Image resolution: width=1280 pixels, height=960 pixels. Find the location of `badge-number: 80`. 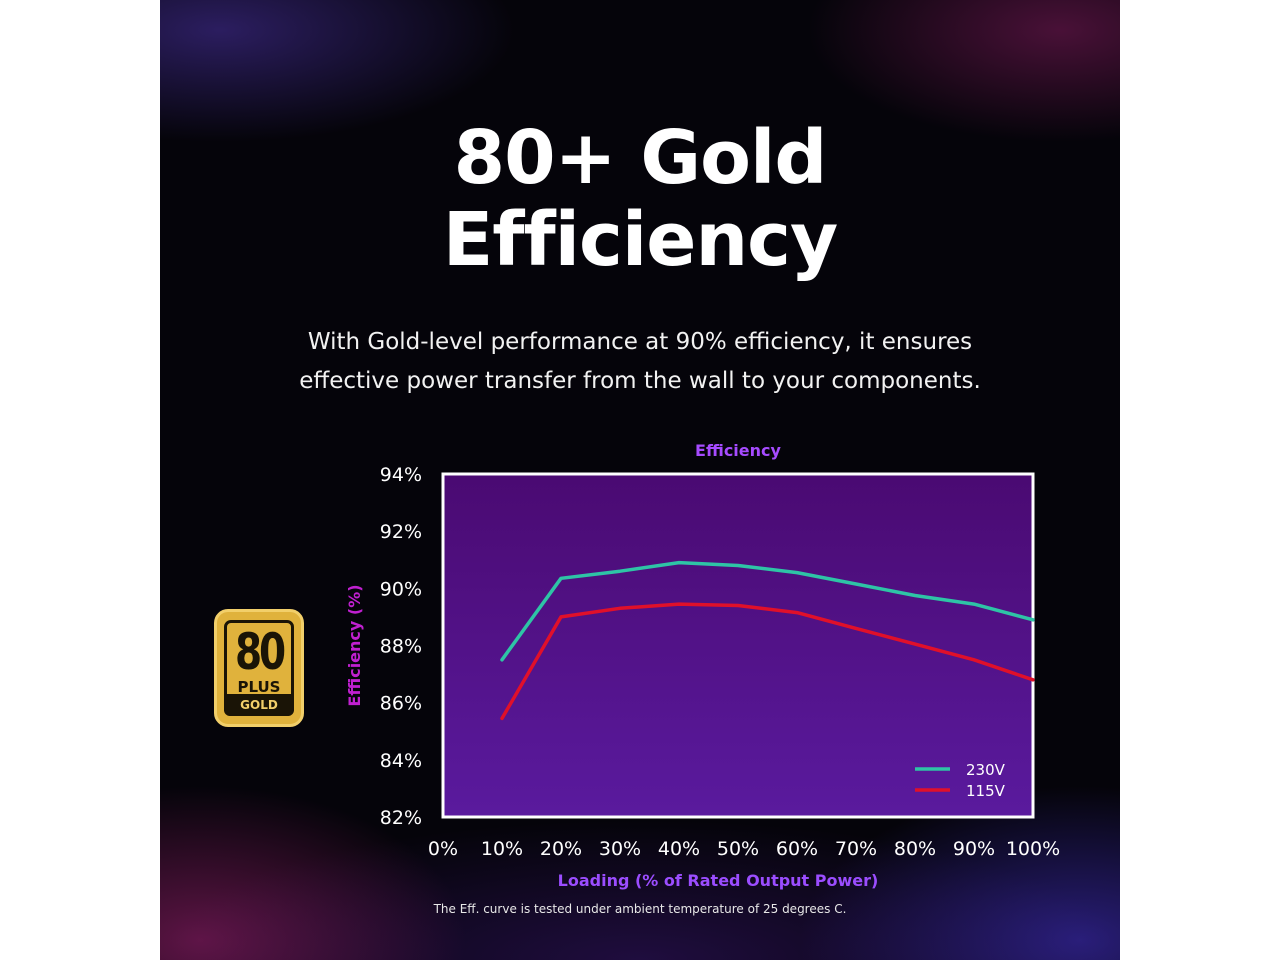

badge-number: 80 is located at coordinates (260, 652).